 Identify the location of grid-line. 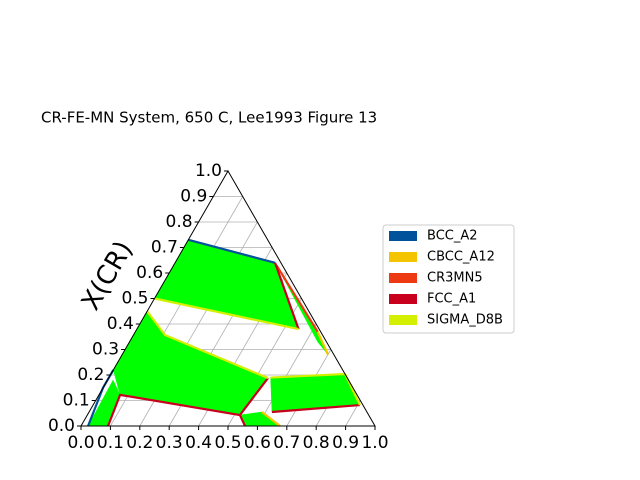
(287, 375).